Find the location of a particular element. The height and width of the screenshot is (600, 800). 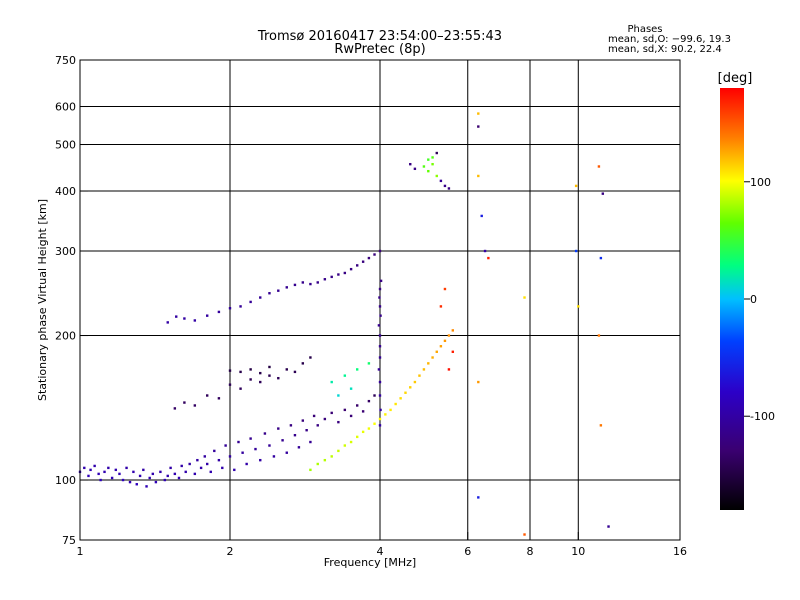

chart-title: Tromsø 20160417 23:54:00–23:55:43 is located at coordinates (379, 36).